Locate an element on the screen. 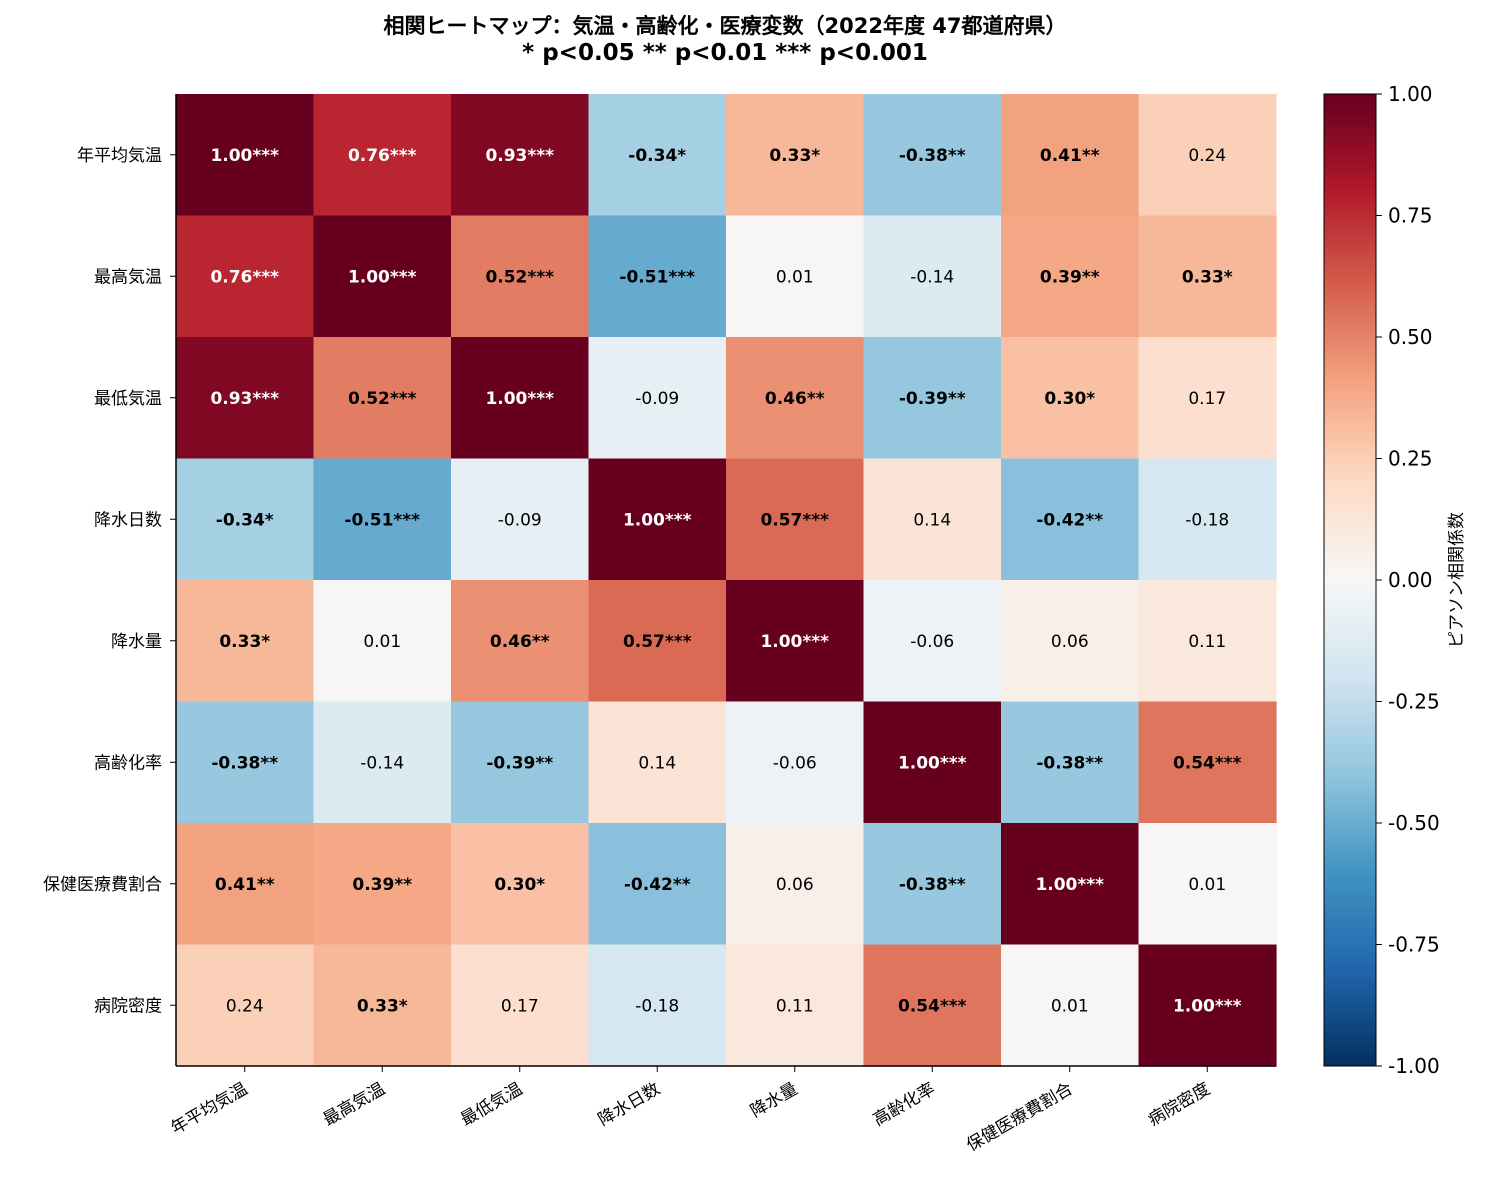 The width and height of the screenshot is (1485, 1185). cell-value-label: 0.11 is located at coordinates (1207, 642).